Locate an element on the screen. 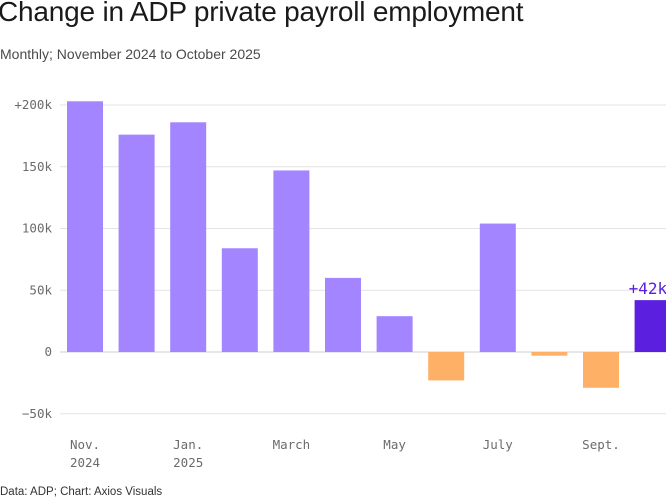  y-tick-label: 100k is located at coordinates (37, 228).